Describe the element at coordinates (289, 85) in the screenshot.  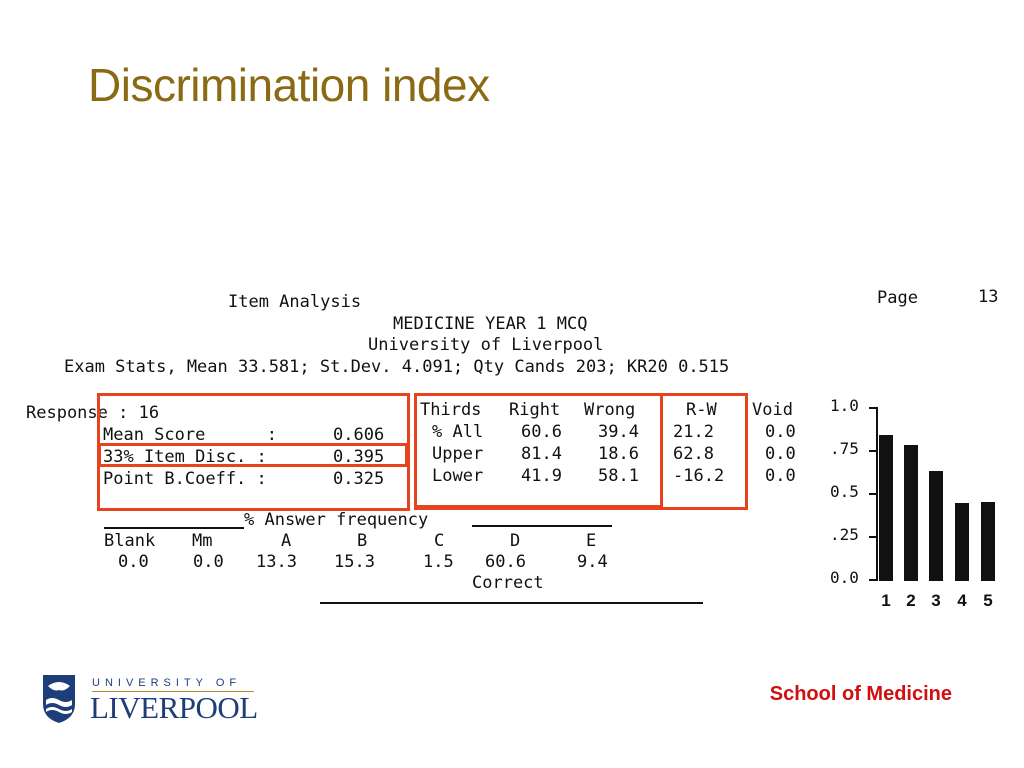
I see `page-title: Discrimination index` at that location.